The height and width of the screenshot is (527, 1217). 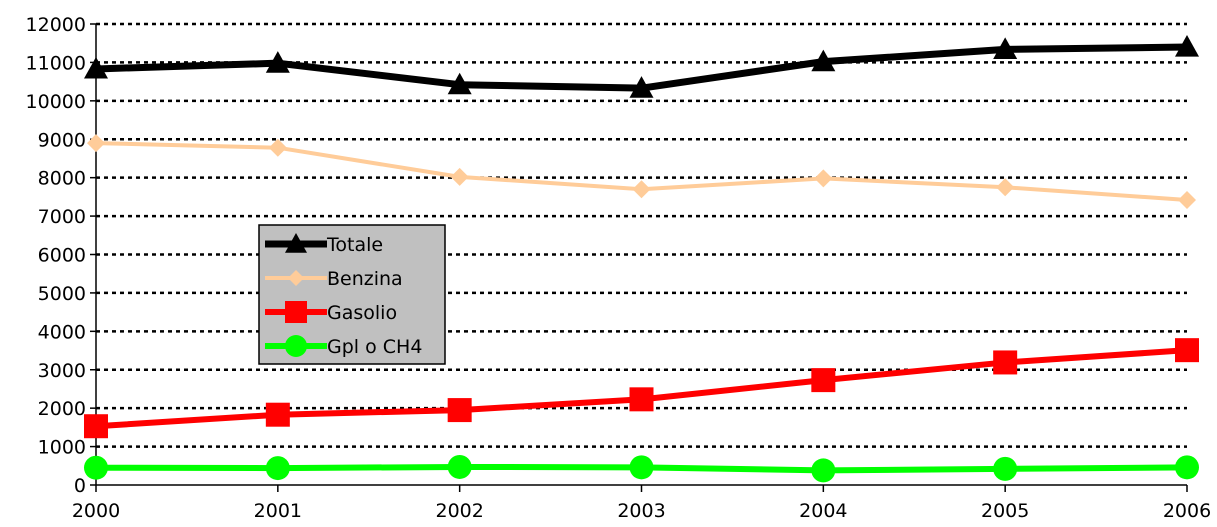 I want to click on x-tick-label: 2001, so click(x=278, y=511).